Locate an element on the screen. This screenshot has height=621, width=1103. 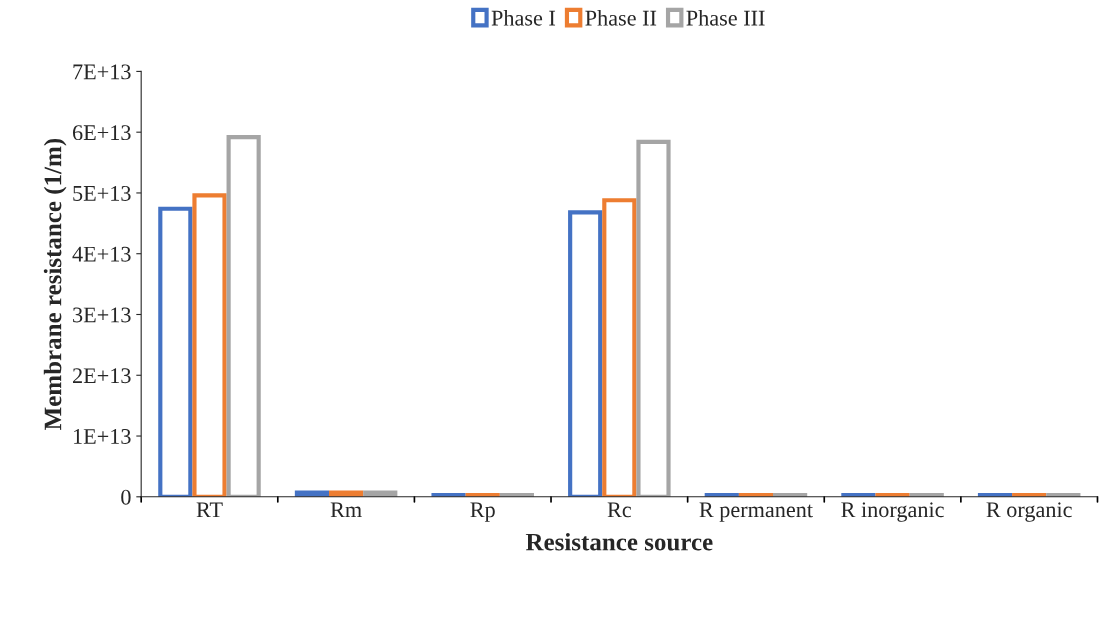
x-axis-title: Resistance source is located at coordinates (619, 541).